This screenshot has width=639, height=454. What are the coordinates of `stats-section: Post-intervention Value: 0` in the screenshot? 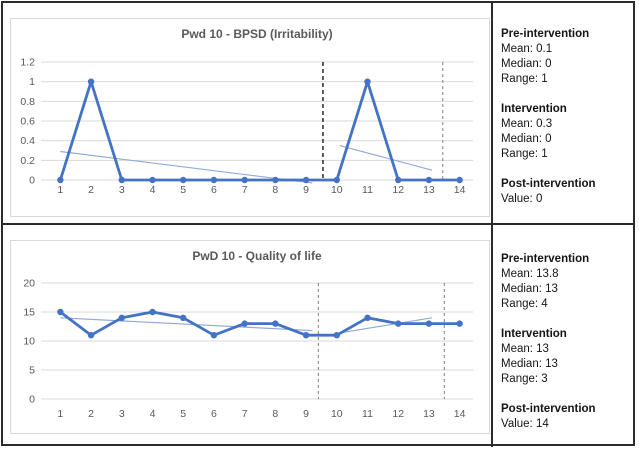 It's located at (564, 192).